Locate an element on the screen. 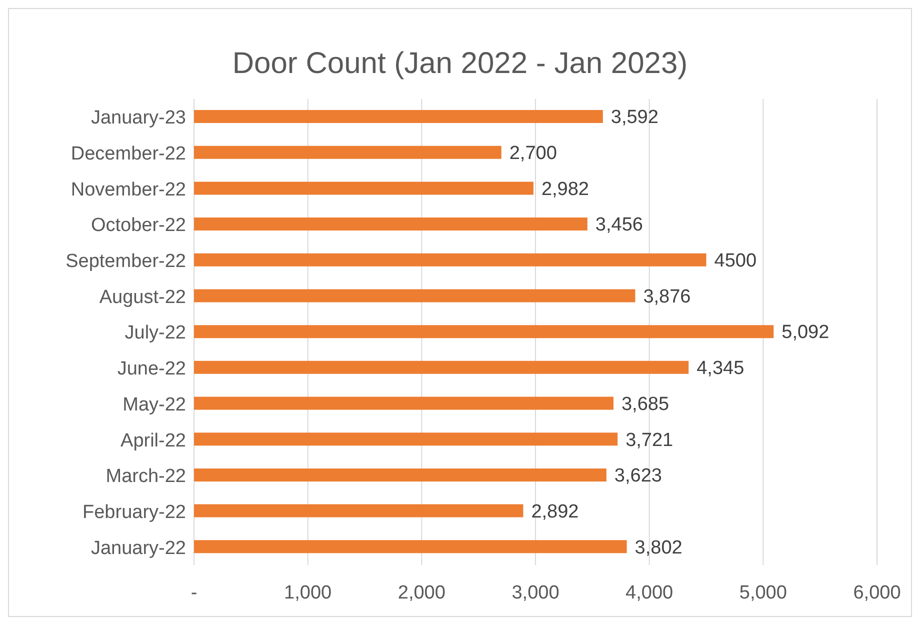  x-tick-label: 2,000 is located at coordinates (422, 593).